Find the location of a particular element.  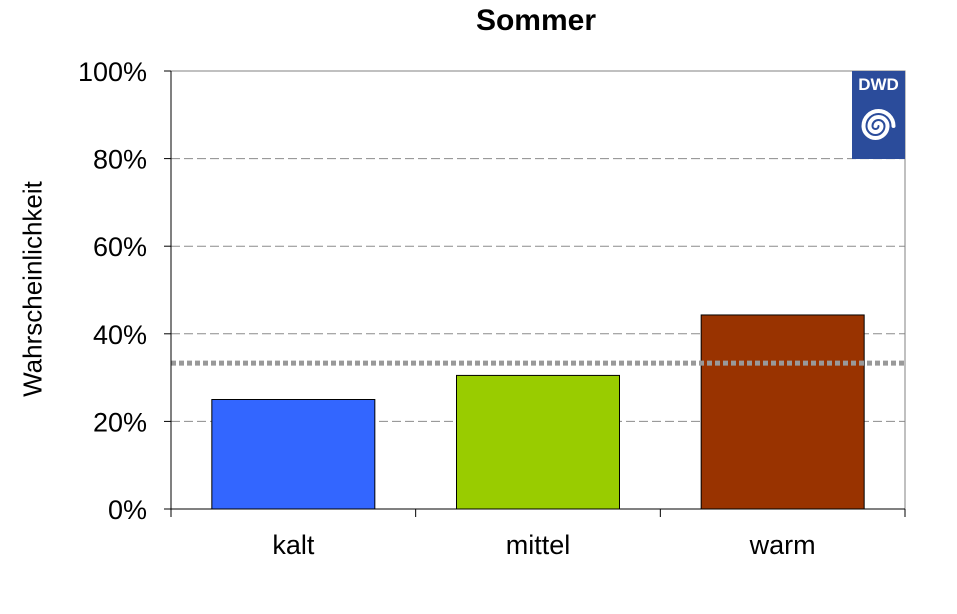

y-tick-labels: 0% 20% 40% 60% 80% 100% is located at coordinates (112, 291).